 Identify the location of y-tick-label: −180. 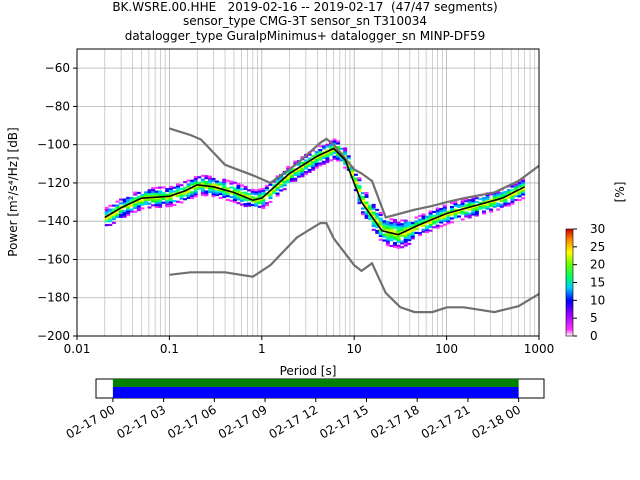
(53, 298).